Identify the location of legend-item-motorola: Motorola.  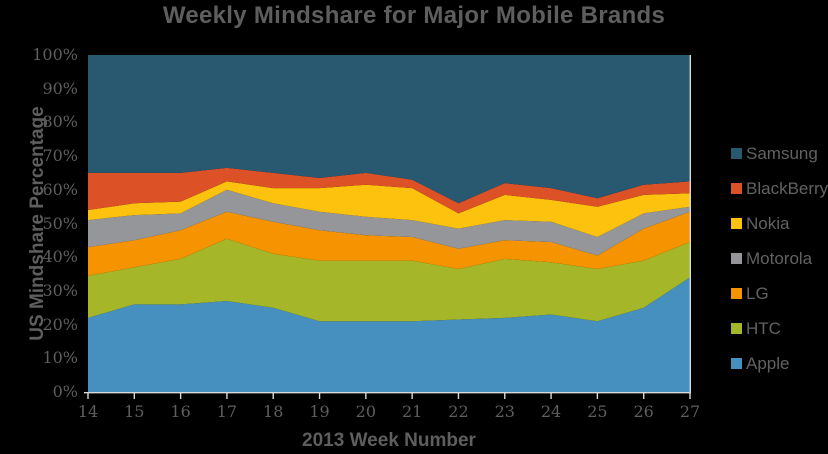
(779, 258).